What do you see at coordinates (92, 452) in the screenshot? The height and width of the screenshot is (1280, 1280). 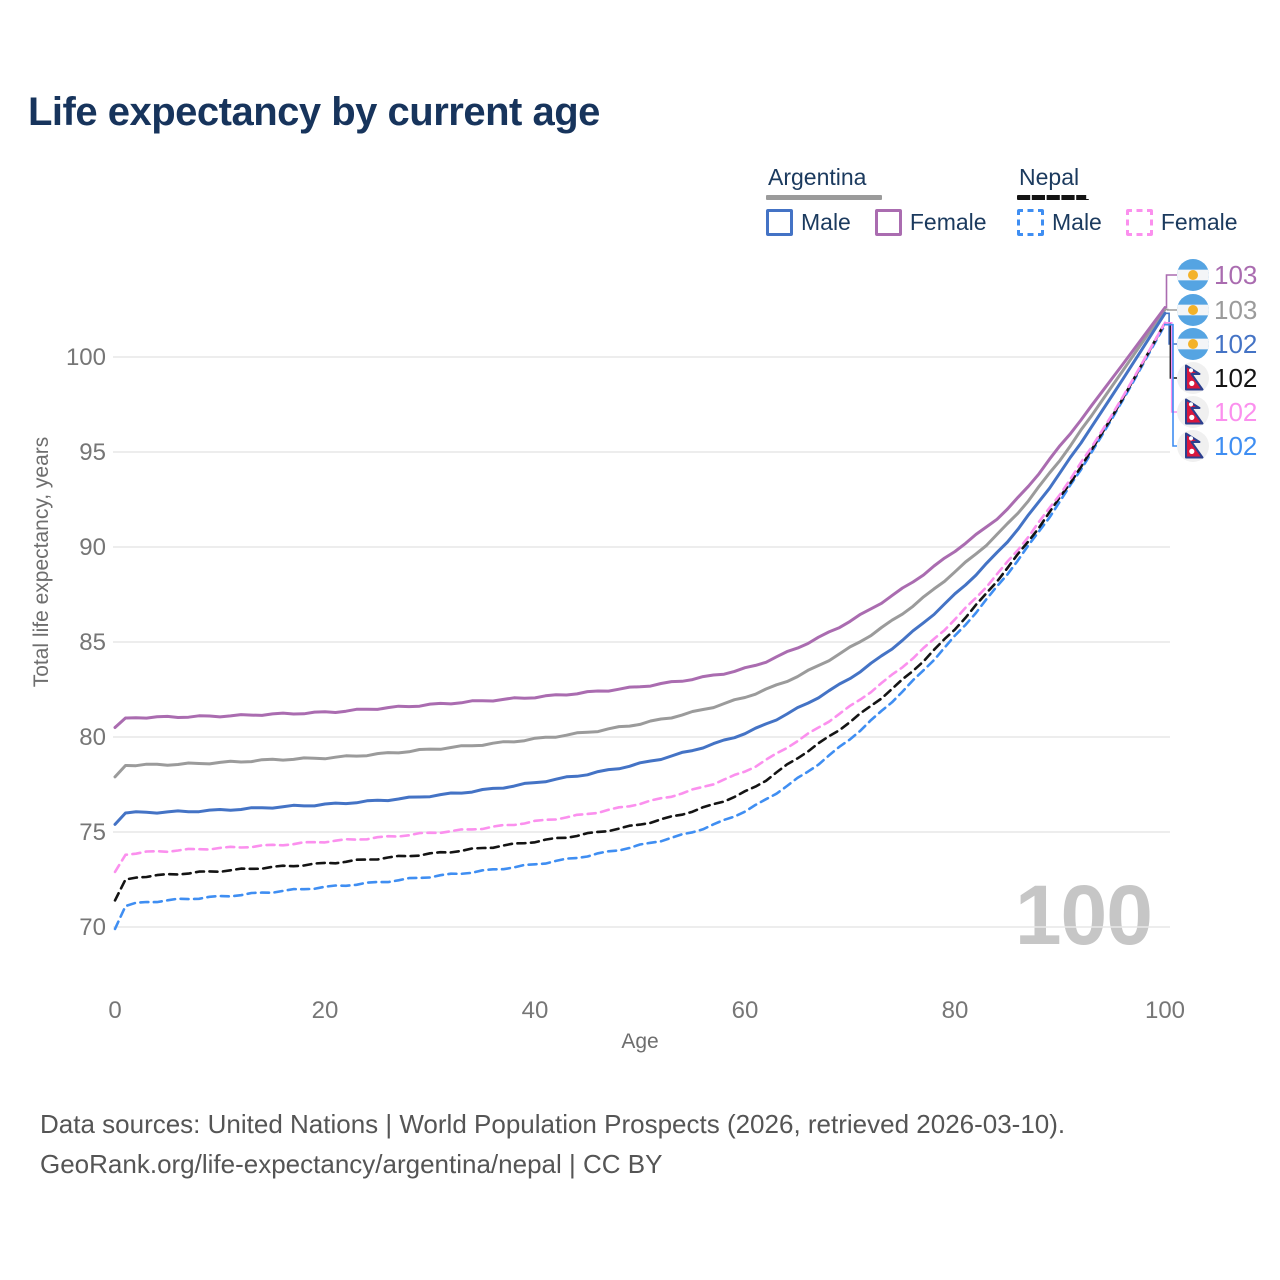 I see `y-tick-label: 95` at bounding box center [92, 452].